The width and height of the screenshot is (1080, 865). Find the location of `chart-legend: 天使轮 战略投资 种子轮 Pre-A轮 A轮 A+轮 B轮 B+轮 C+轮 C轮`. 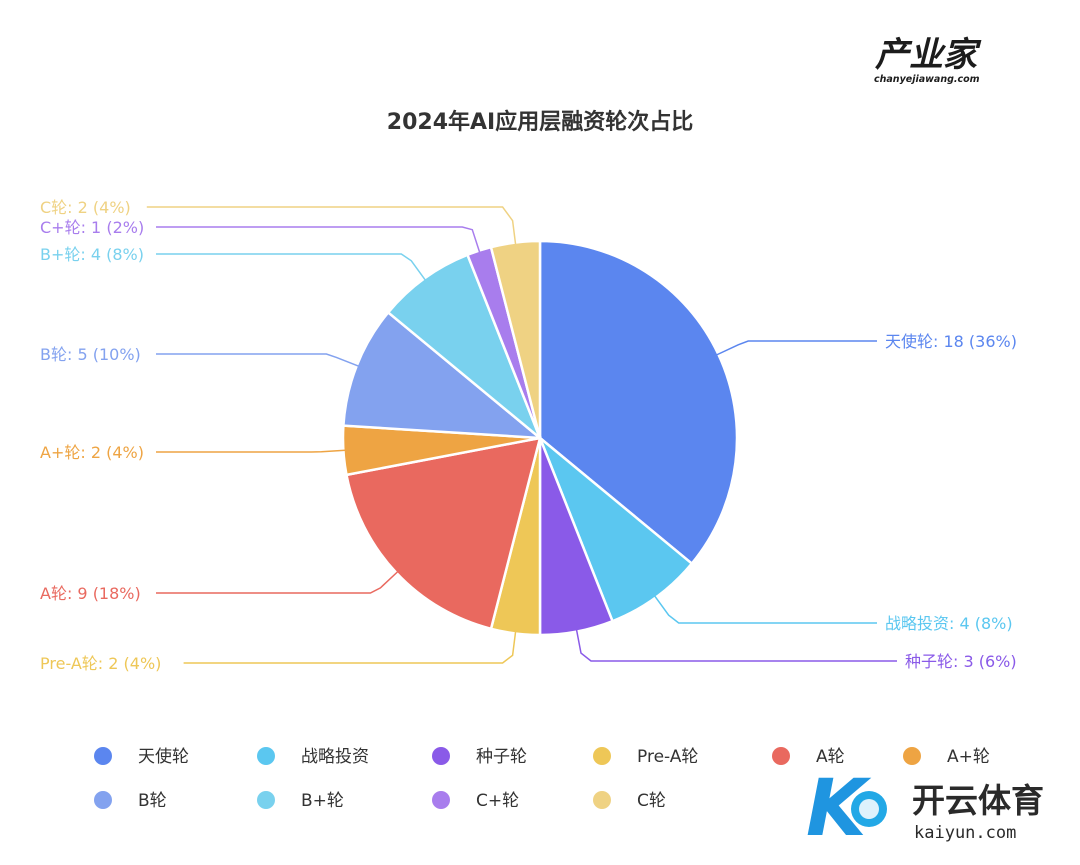

chart-legend: 天使轮 战略投资 种子轮 Pre-A轮 A轮 A+轮 B轮 B+轮 C+轮 C轮 is located at coordinates (542, 778).